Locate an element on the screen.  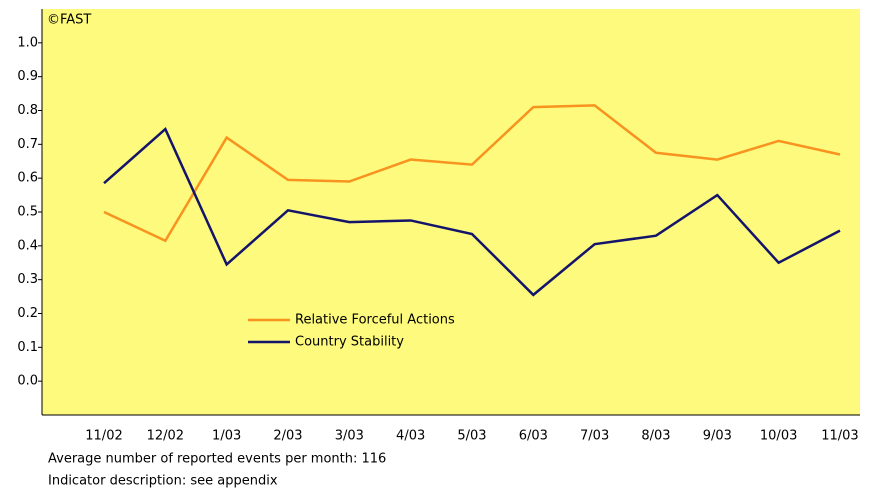
y-tick-label: 0.5 is located at coordinates (27, 212).